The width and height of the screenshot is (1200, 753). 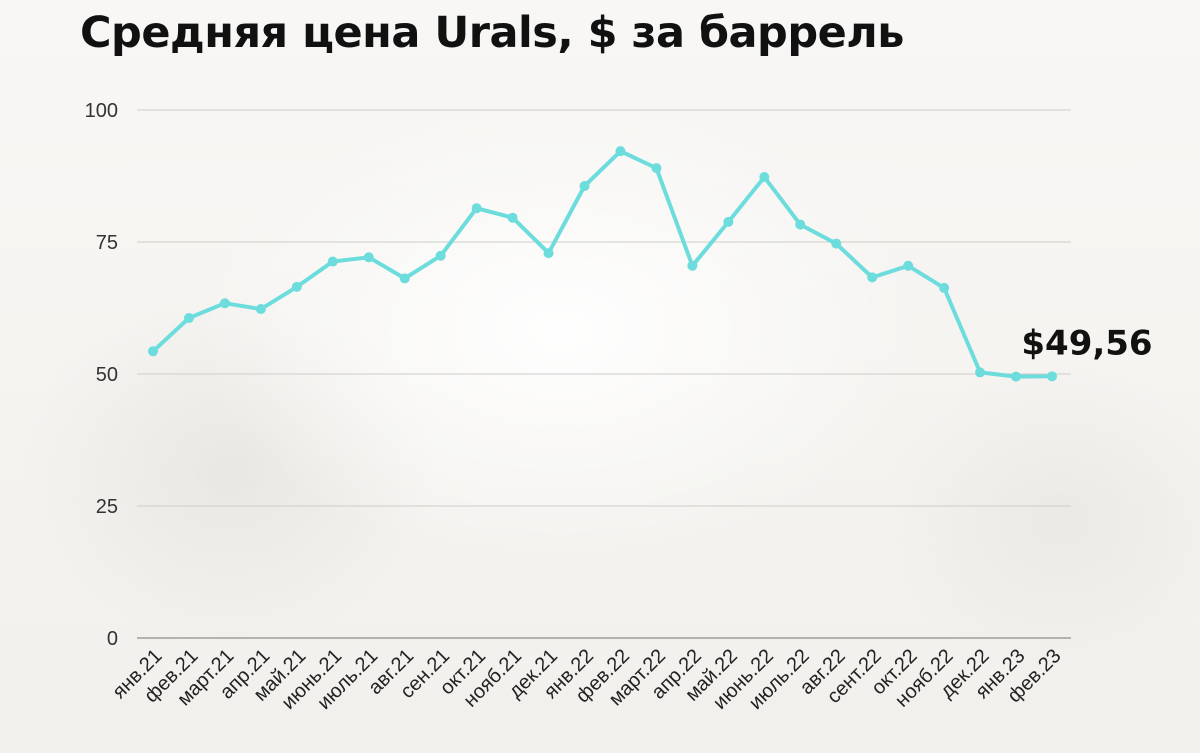 What do you see at coordinates (107, 507) in the screenshot?
I see `y-tick-label: 25` at bounding box center [107, 507].